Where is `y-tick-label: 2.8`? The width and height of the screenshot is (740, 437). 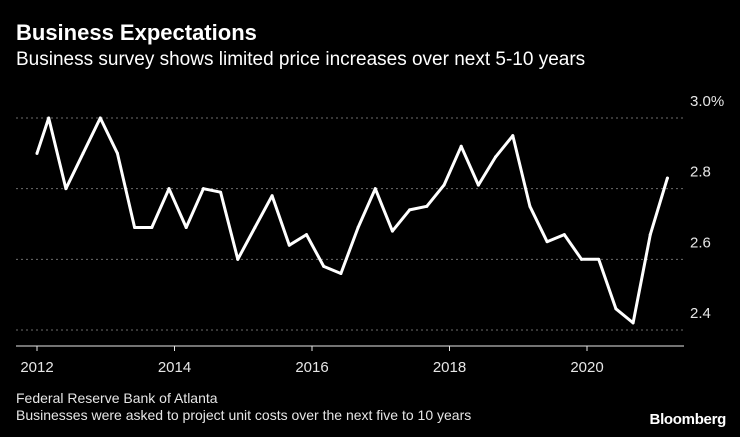 y-tick-label: 2.8 is located at coordinates (700, 172).